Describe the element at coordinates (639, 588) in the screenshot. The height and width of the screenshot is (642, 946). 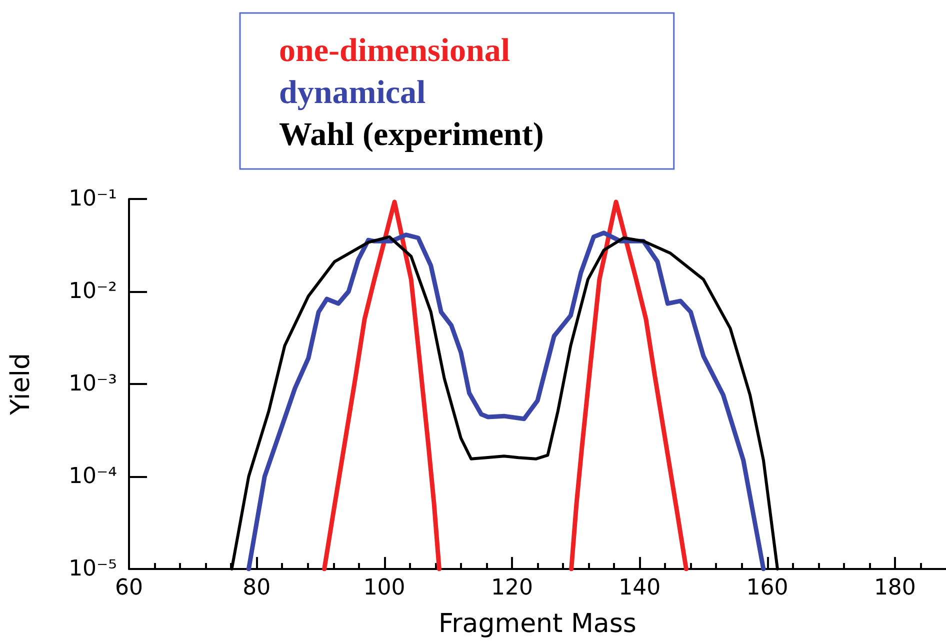
I see `x-tick-label: 140` at that location.